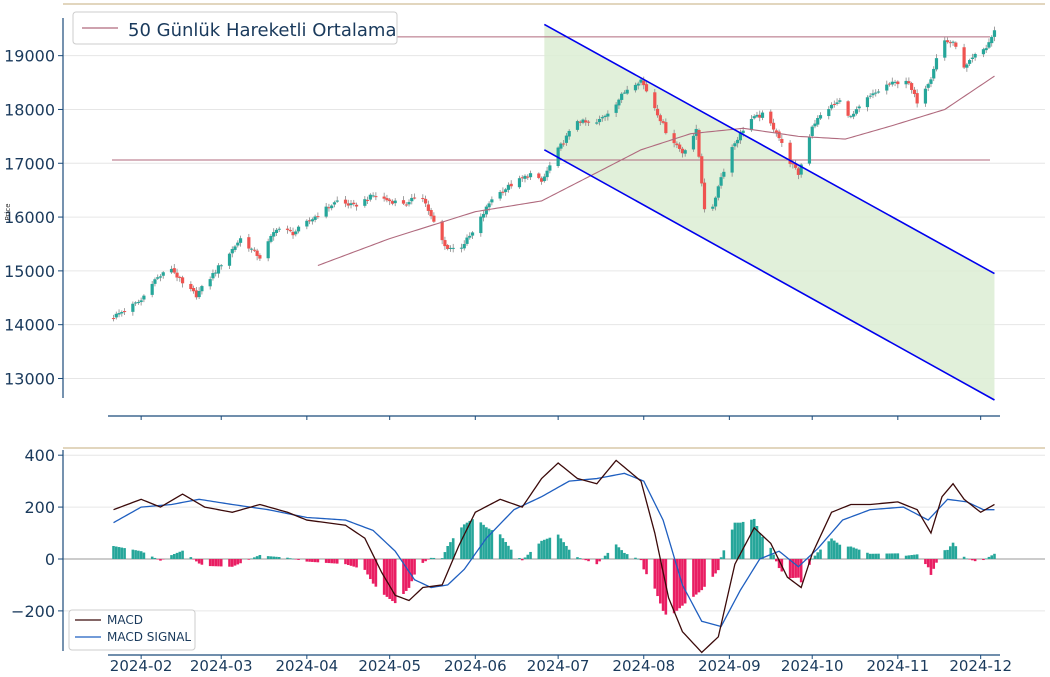 The height and width of the screenshot is (677, 1050). I want to click on x-tick-label: 2024-11, so click(897, 666).